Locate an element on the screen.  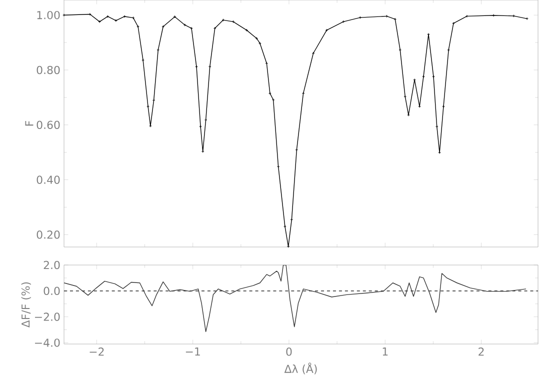
y-tick-label: 0.20 is located at coordinates (48, 234).